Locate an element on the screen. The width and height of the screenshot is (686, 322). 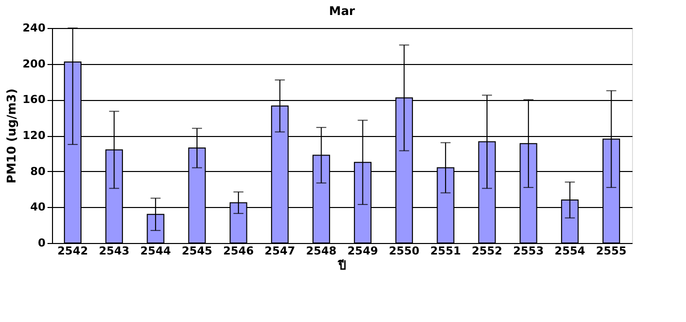
y-tick-label: 80 is located at coordinates (38, 171).